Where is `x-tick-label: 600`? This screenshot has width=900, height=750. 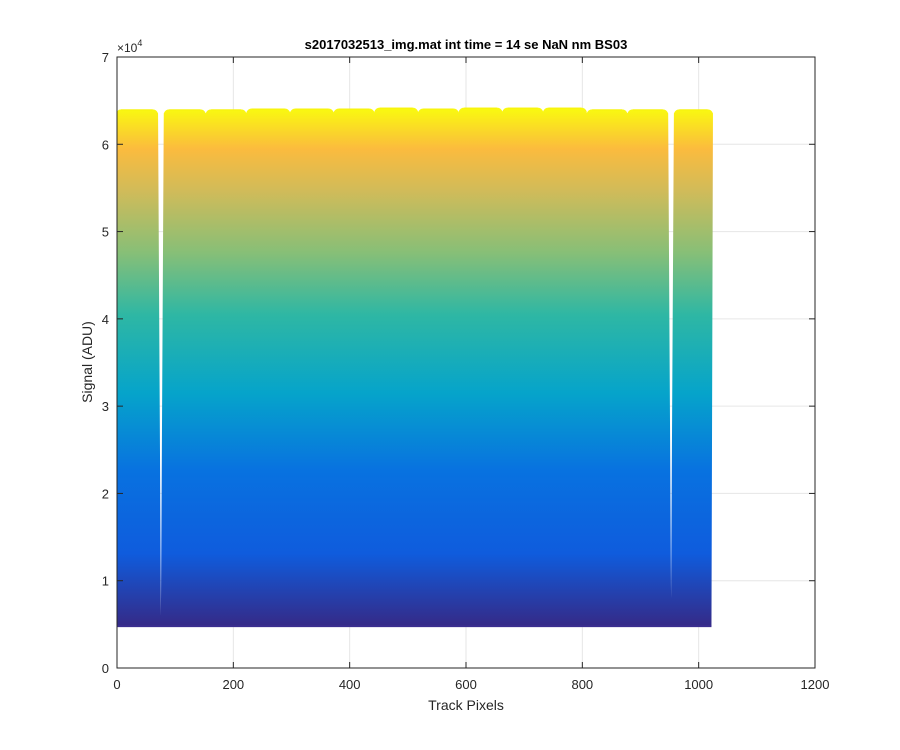
x-tick-label: 600 is located at coordinates (466, 684).